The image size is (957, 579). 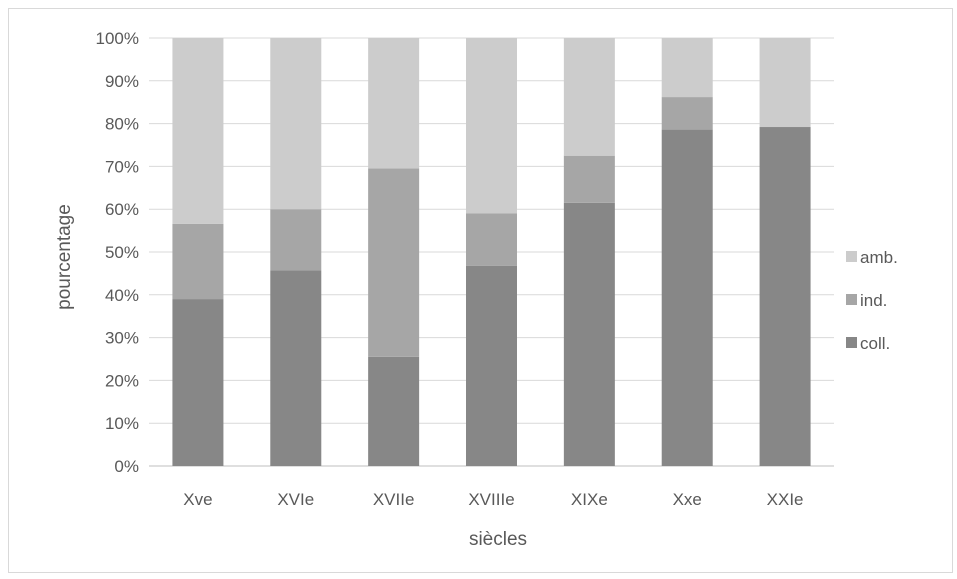 I want to click on y-tick-label: 90%, so click(x=122, y=81).